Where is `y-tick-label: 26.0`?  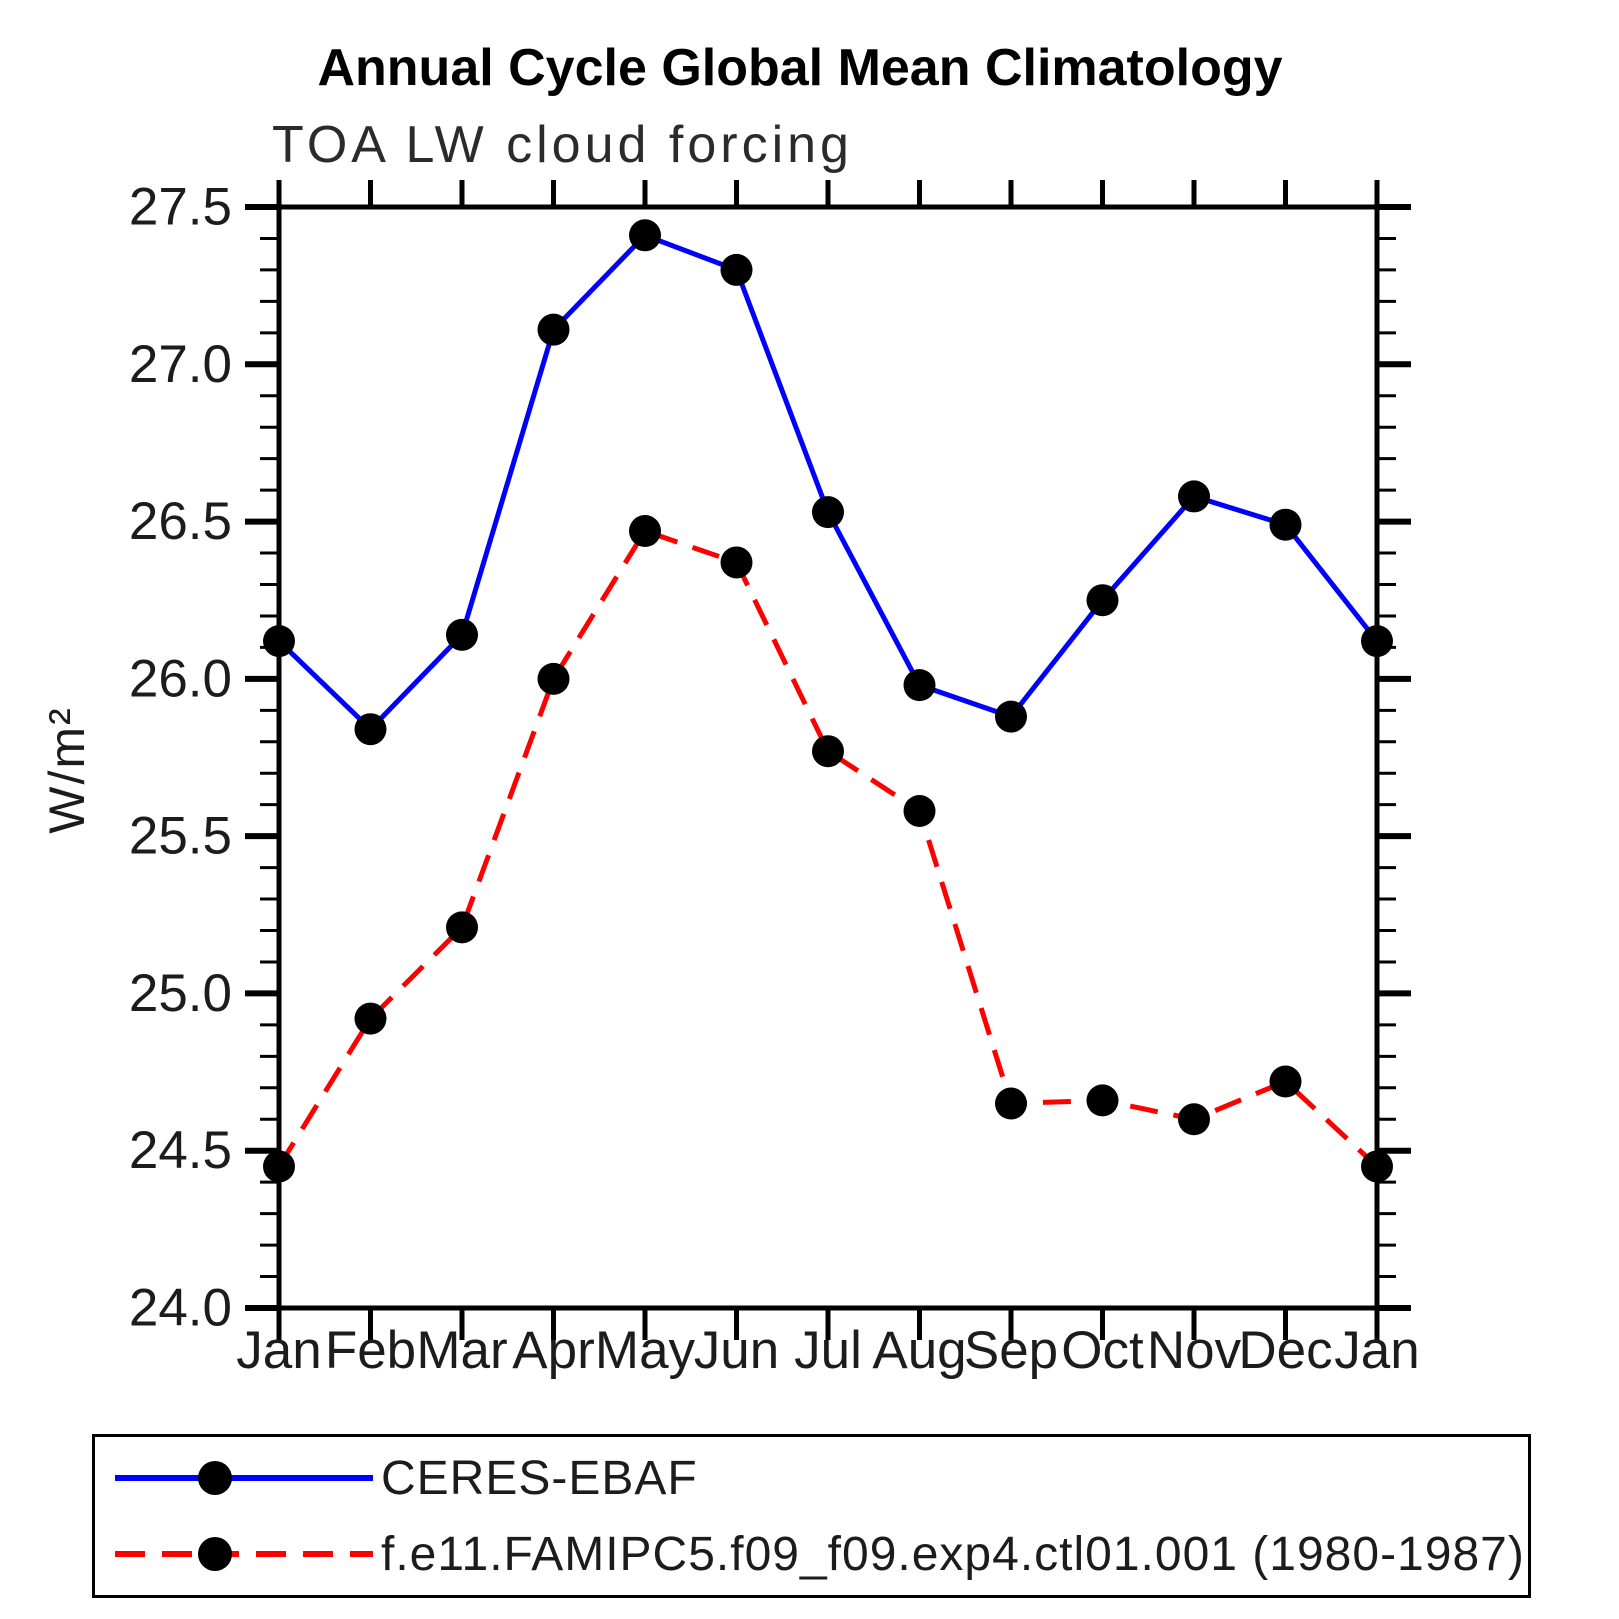
y-tick-label: 26.0 is located at coordinates (180, 678).